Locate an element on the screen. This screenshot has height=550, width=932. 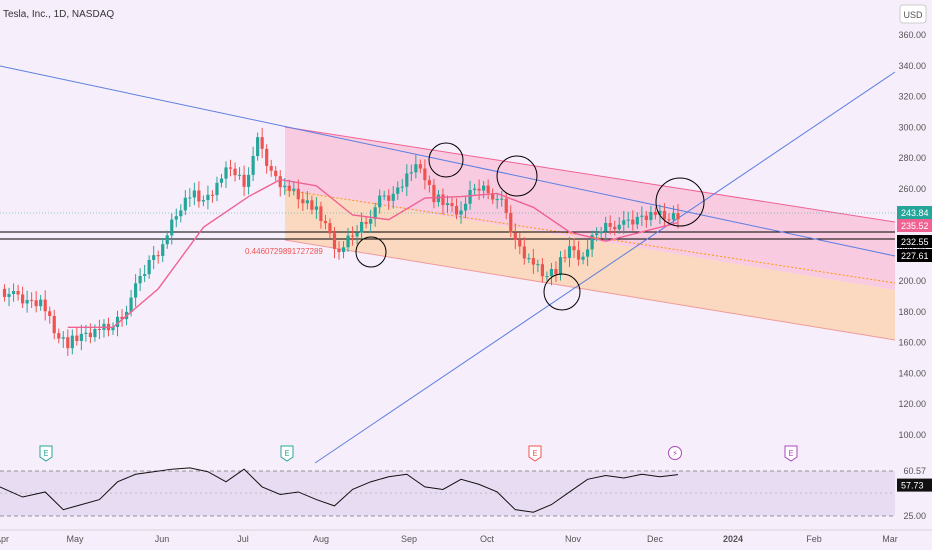
price-labels: 243.84 235.52 232.55 227.61 is located at coordinates (914, 234).